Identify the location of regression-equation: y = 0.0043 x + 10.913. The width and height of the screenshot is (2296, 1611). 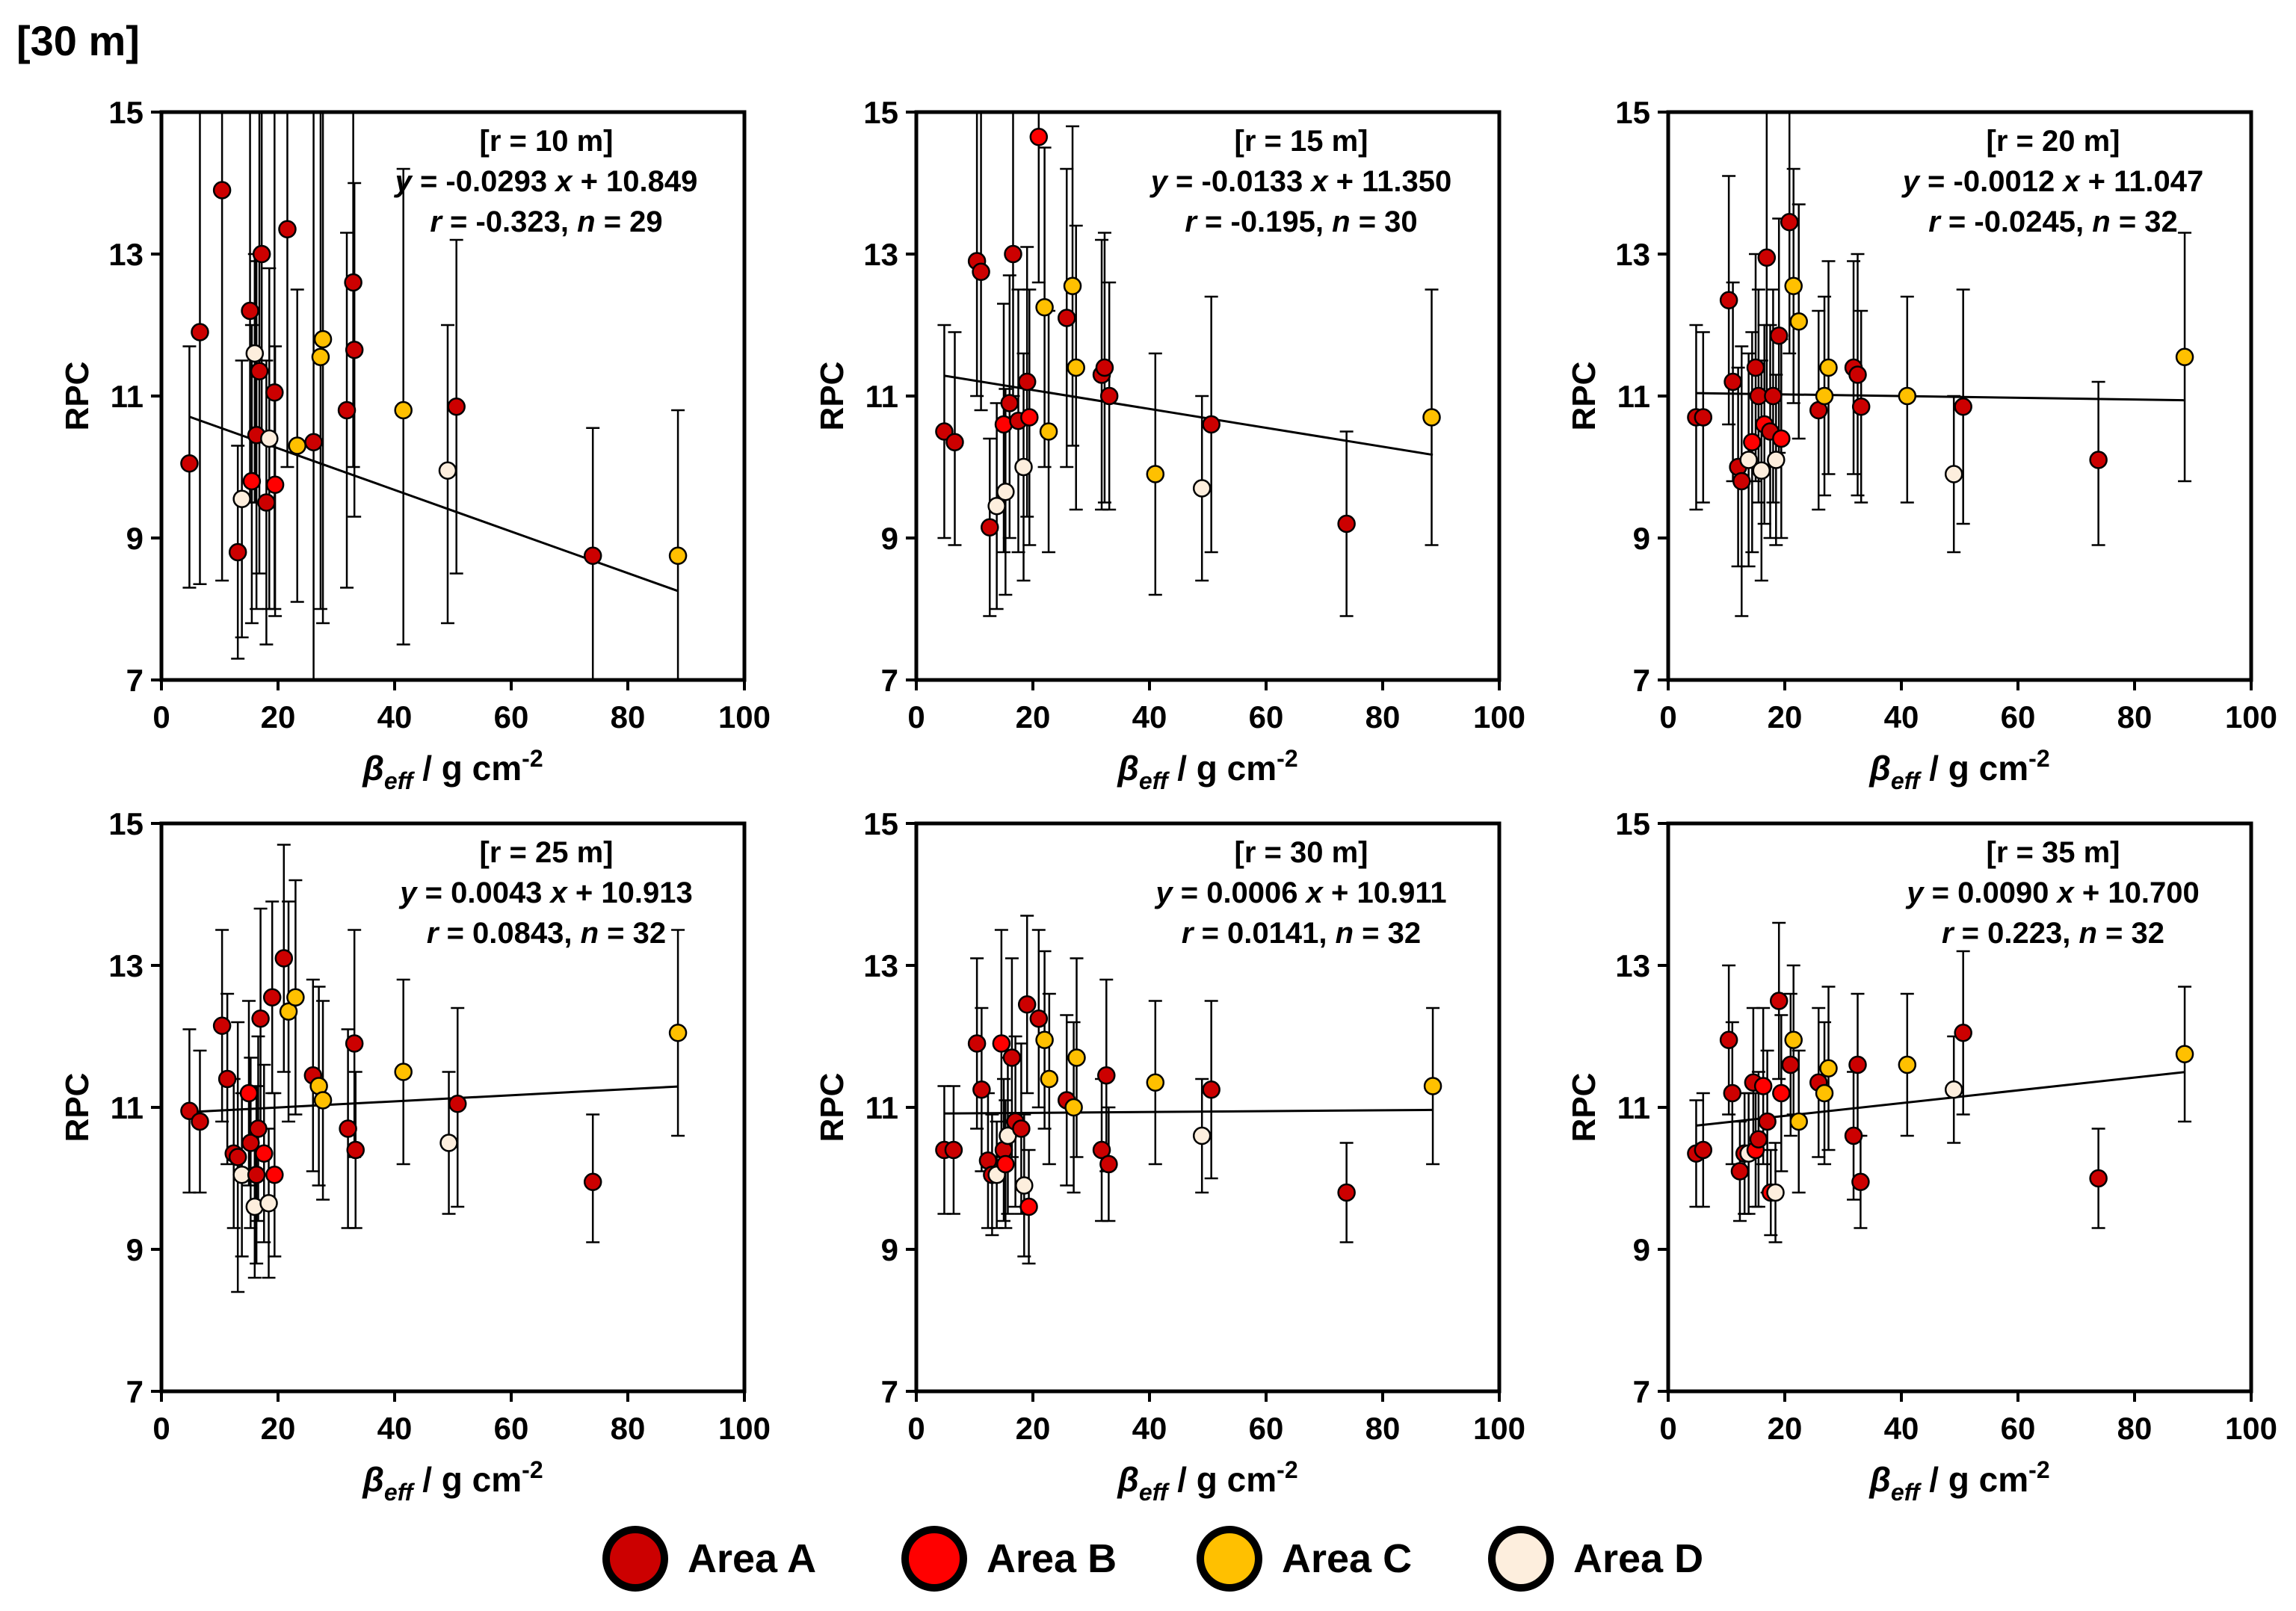
(545, 892).